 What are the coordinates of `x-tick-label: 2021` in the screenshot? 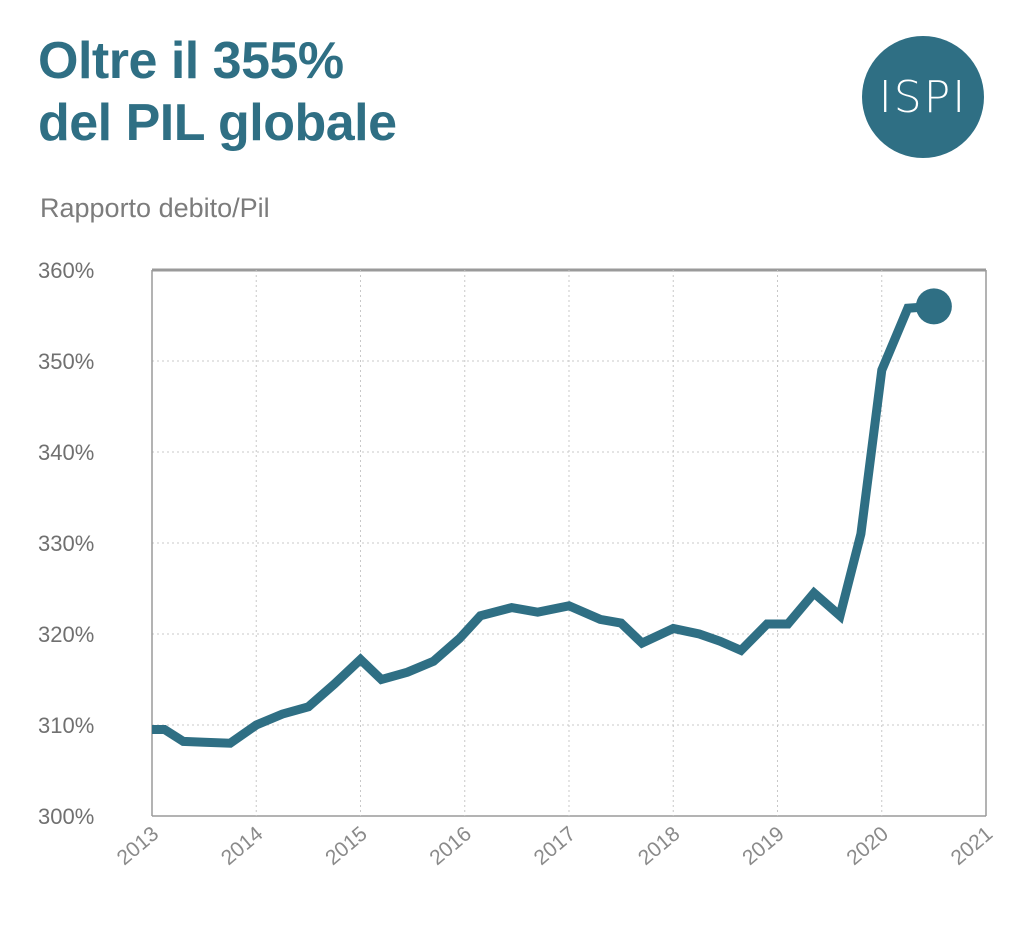 It's located at (972, 846).